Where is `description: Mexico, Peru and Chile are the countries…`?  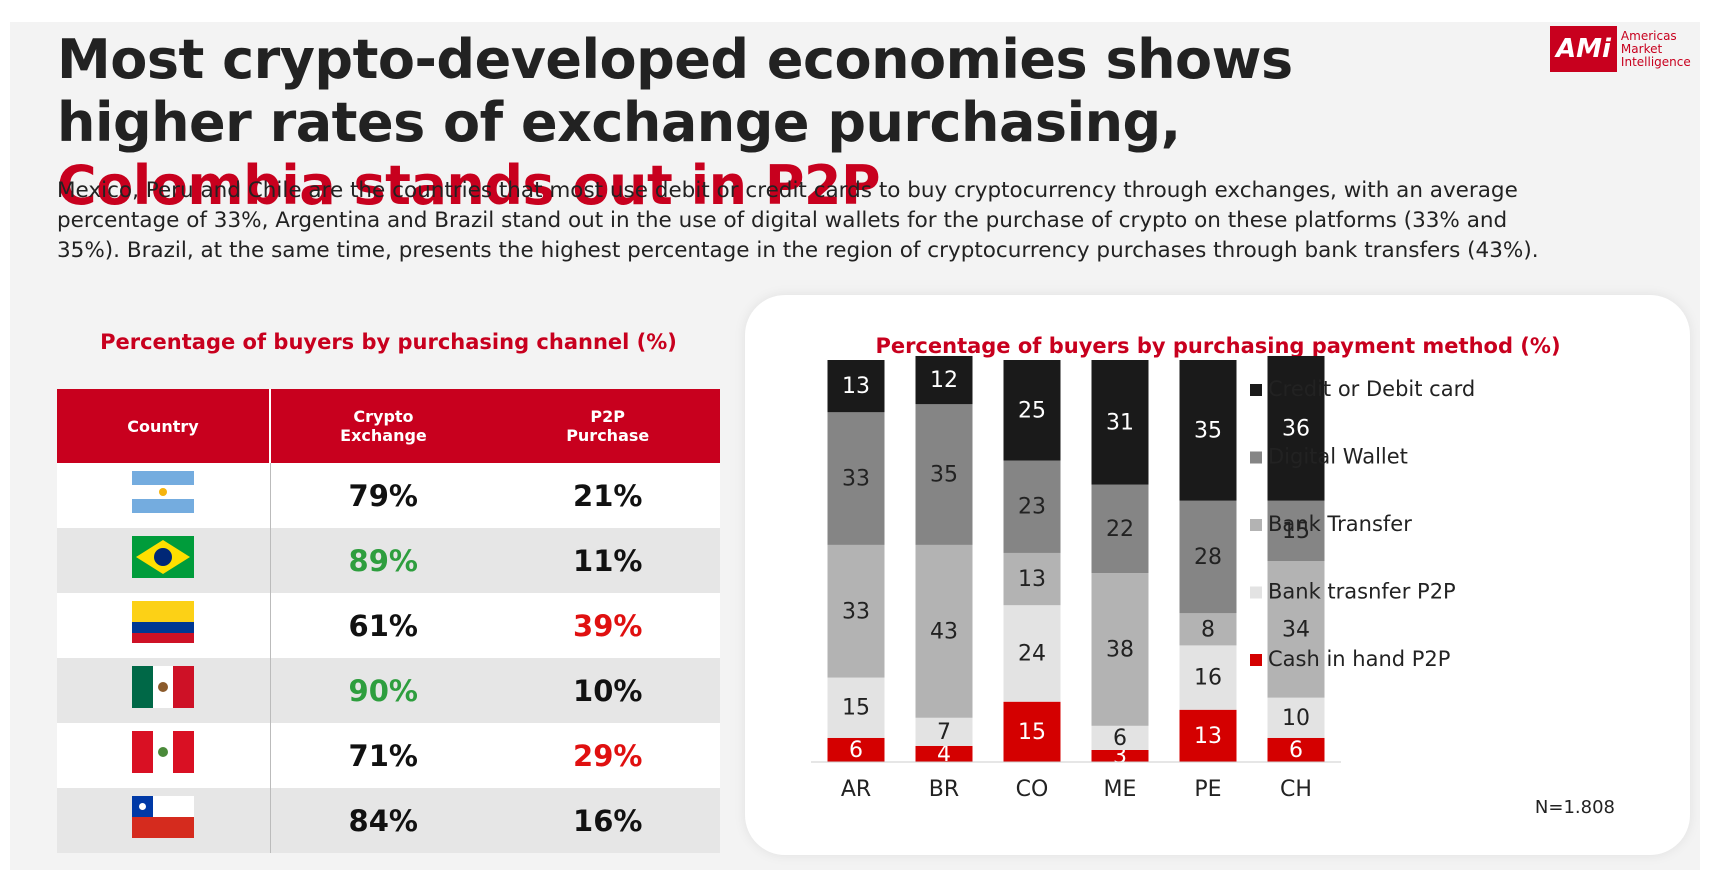
description: Mexico, Peru and Chile are the countries… is located at coordinates (798, 220).